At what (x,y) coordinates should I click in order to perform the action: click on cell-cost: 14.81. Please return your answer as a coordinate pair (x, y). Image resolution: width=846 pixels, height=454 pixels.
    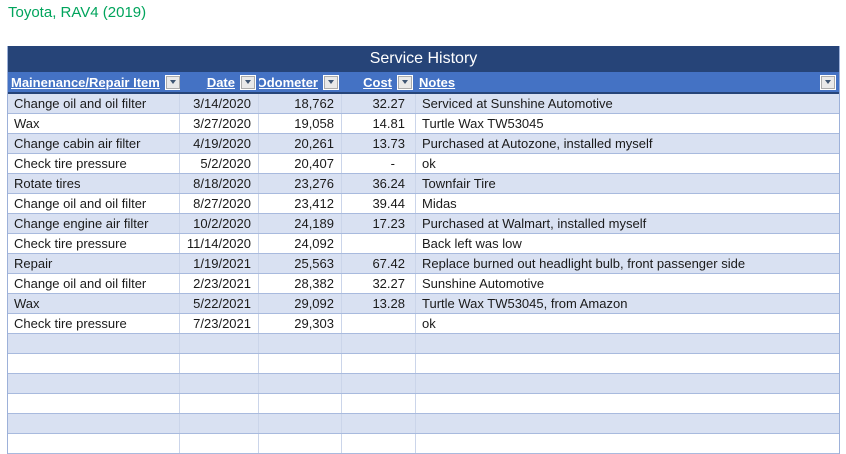
    Looking at the image, I should click on (379, 123).